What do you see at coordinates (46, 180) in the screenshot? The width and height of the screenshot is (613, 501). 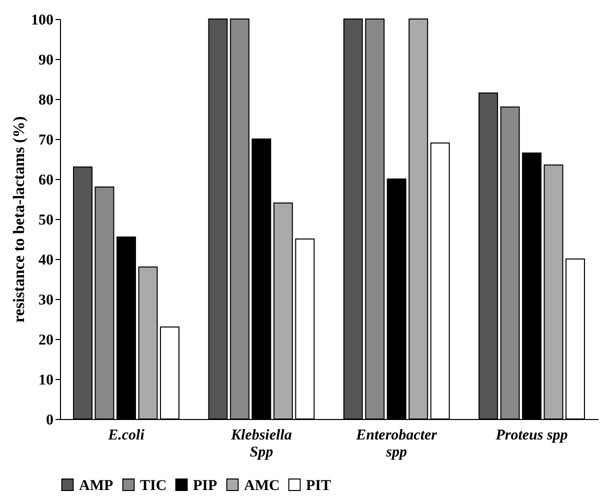 I see `y-tick-label: 60` at bounding box center [46, 180].